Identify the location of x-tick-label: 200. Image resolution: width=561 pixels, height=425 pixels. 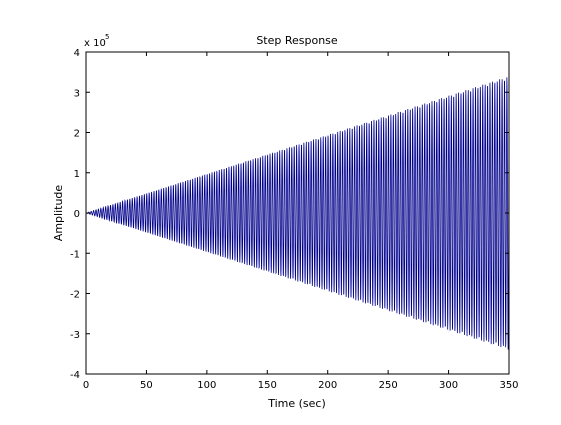
(327, 385).